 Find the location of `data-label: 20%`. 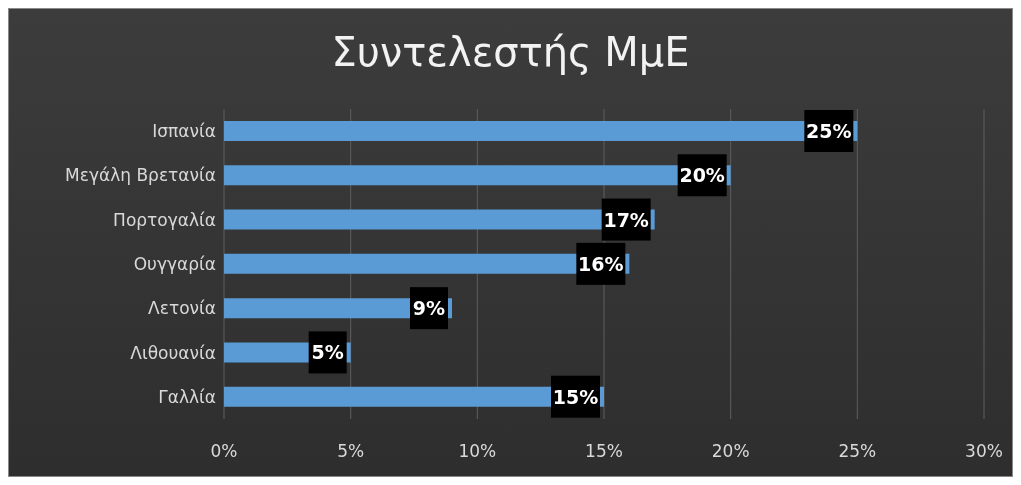

data-label: 20% is located at coordinates (702, 175).